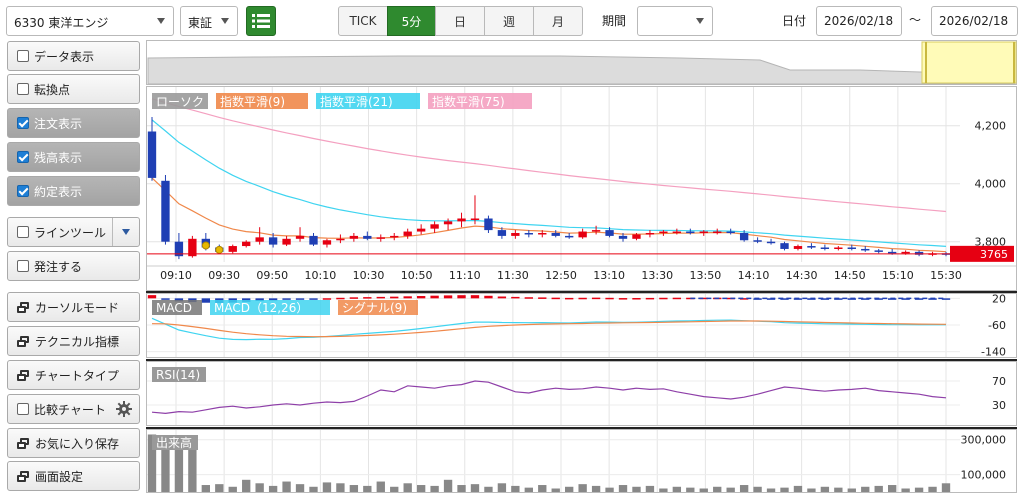 This screenshot has height=498, width=1024. What do you see at coordinates (124, 409) in the screenshot?
I see `gear-icon` at bounding box center [124, 409].